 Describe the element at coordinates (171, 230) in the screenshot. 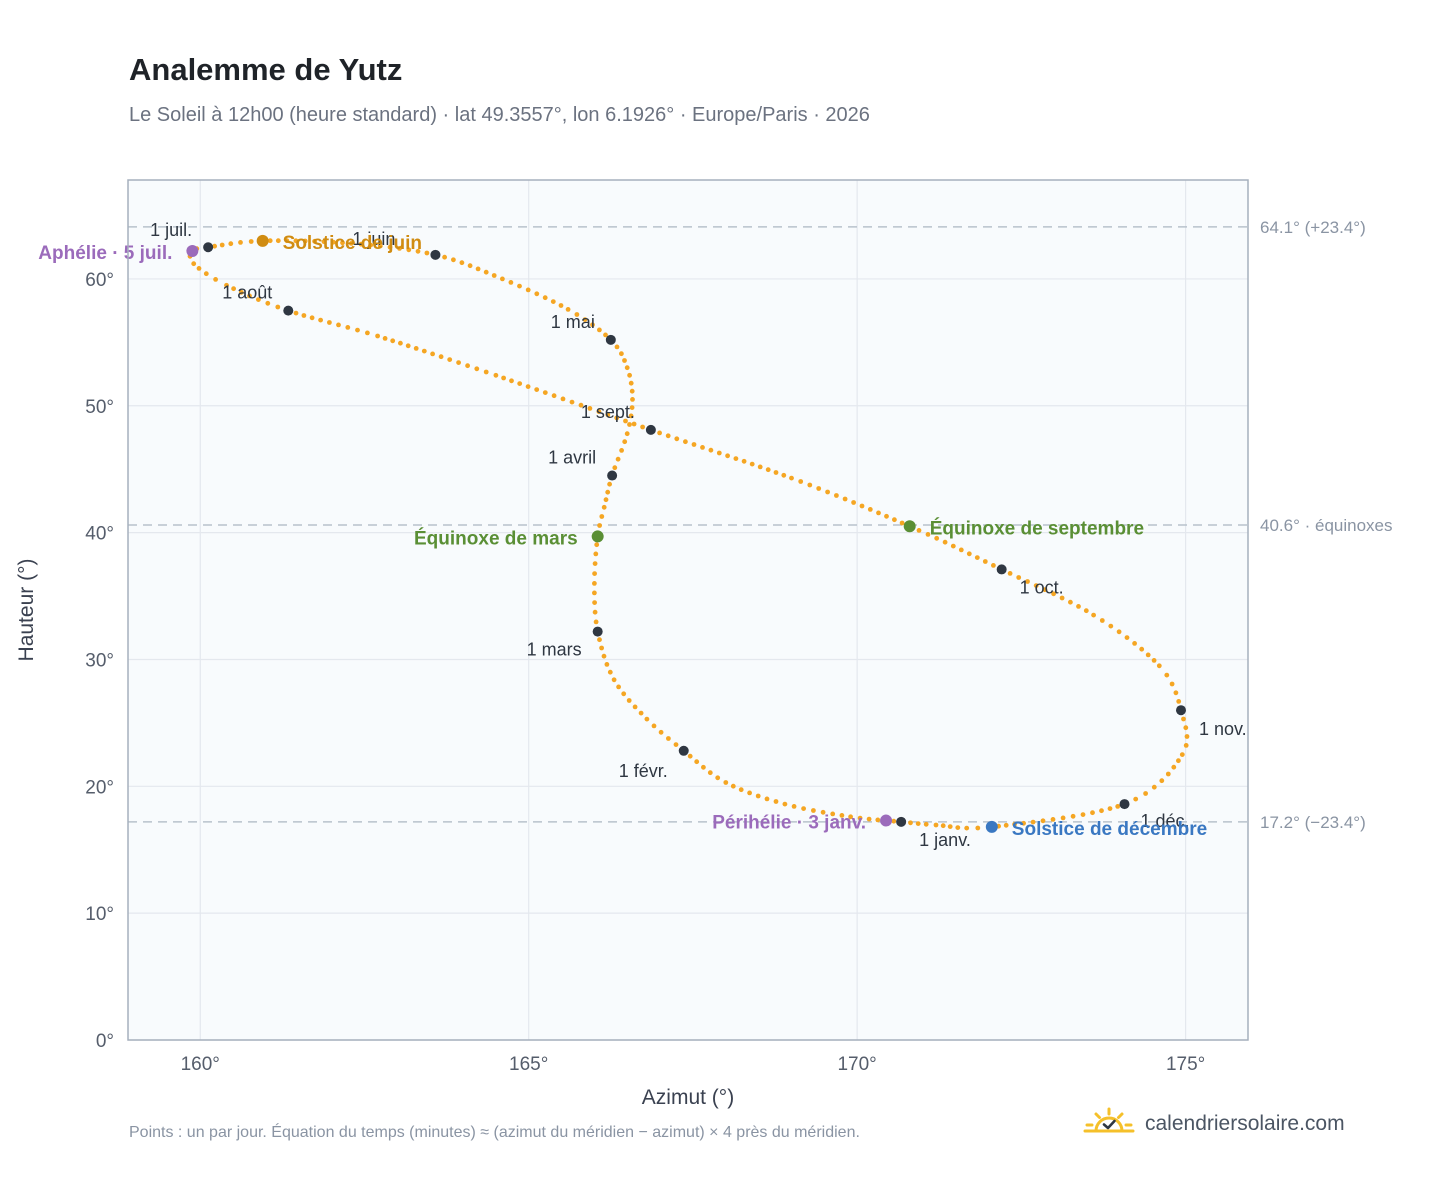

I see `month-marker-label: 1 juil.` at that location.